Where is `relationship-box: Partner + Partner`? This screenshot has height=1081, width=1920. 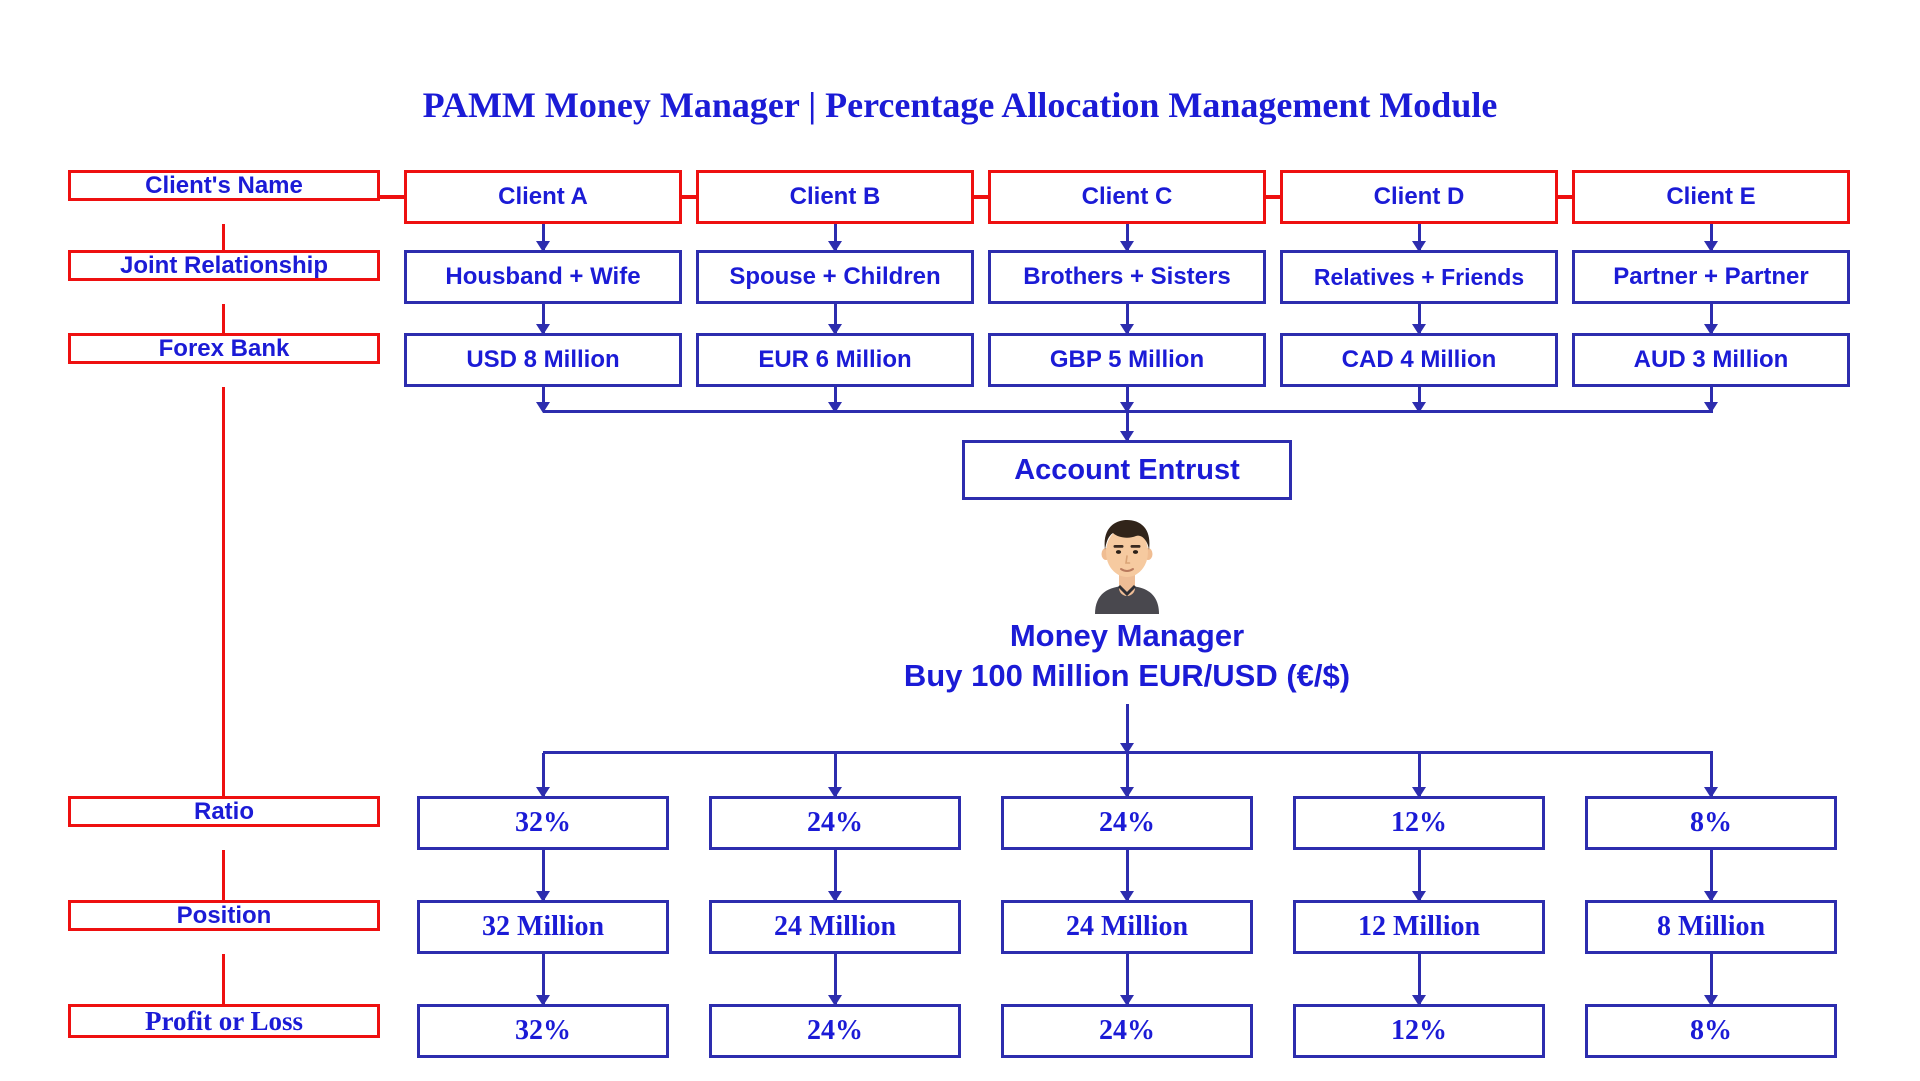
relationship-box: Partner + Partner is located at coordinates (1711, 277).